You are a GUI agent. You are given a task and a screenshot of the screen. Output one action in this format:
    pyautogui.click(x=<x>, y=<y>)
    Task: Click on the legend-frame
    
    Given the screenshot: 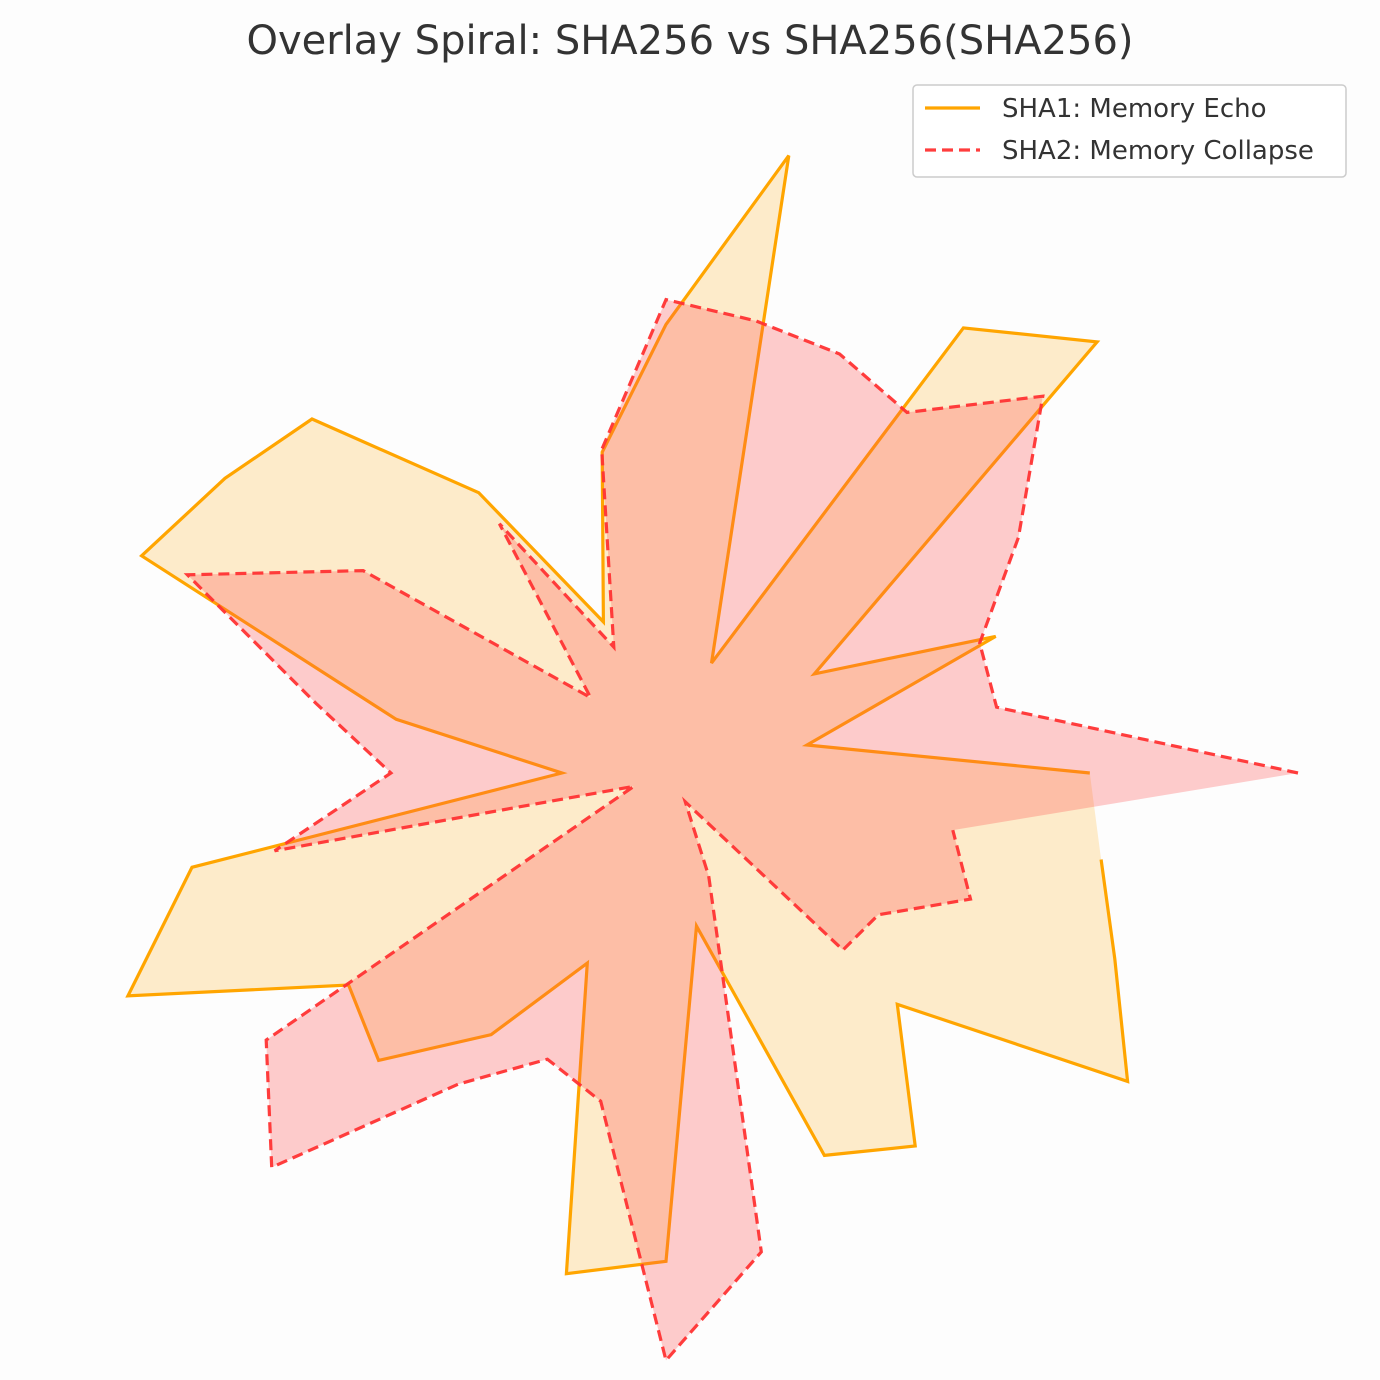 What is the action you would take?
    pyautogui.click(x=1129, y=131)
    